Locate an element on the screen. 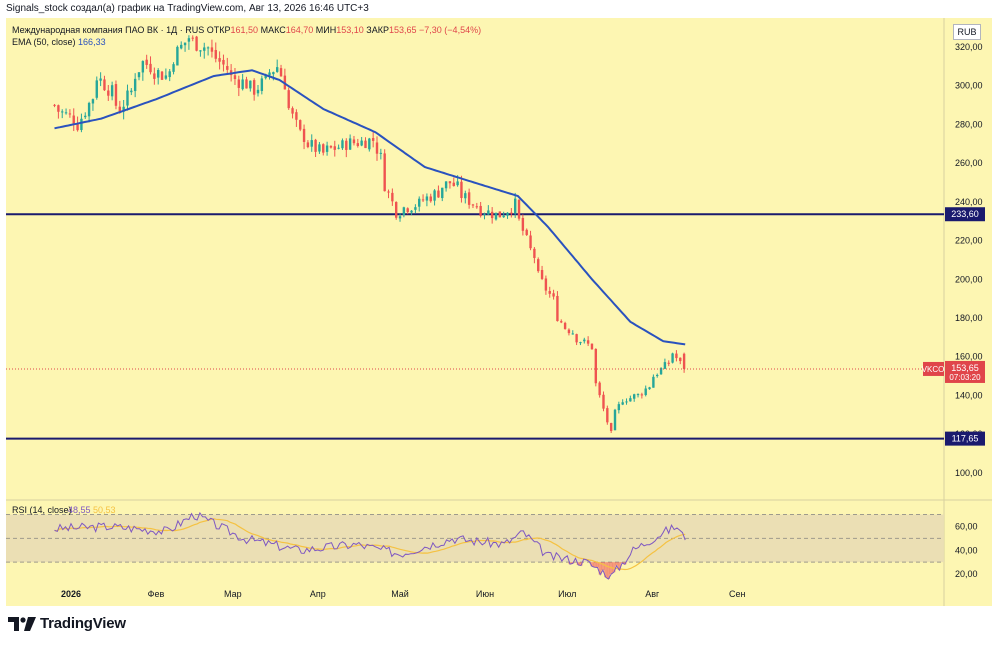 The height and width of the screenshot is (646, 1000). symbol-badge is located at coordinates (933, 368).